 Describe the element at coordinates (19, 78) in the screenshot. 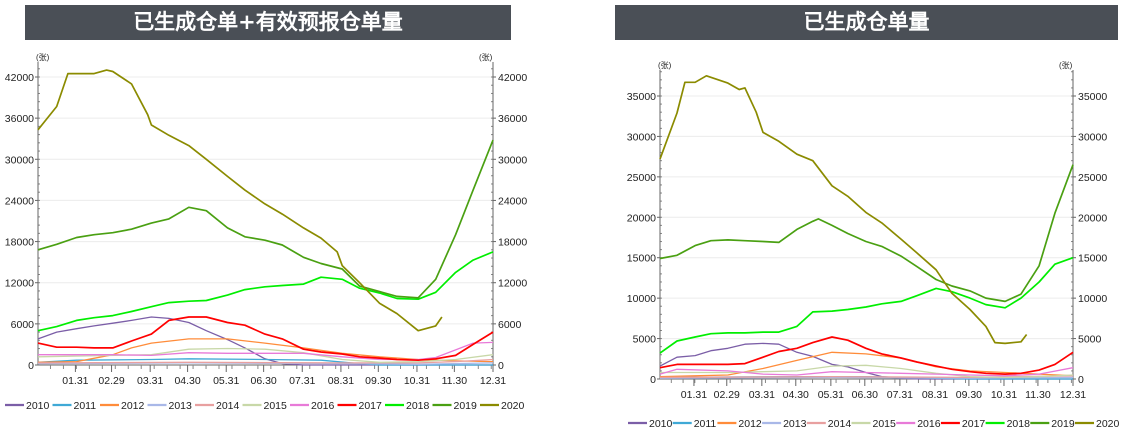

I see `y-tick-label-left: 42000` at that location.